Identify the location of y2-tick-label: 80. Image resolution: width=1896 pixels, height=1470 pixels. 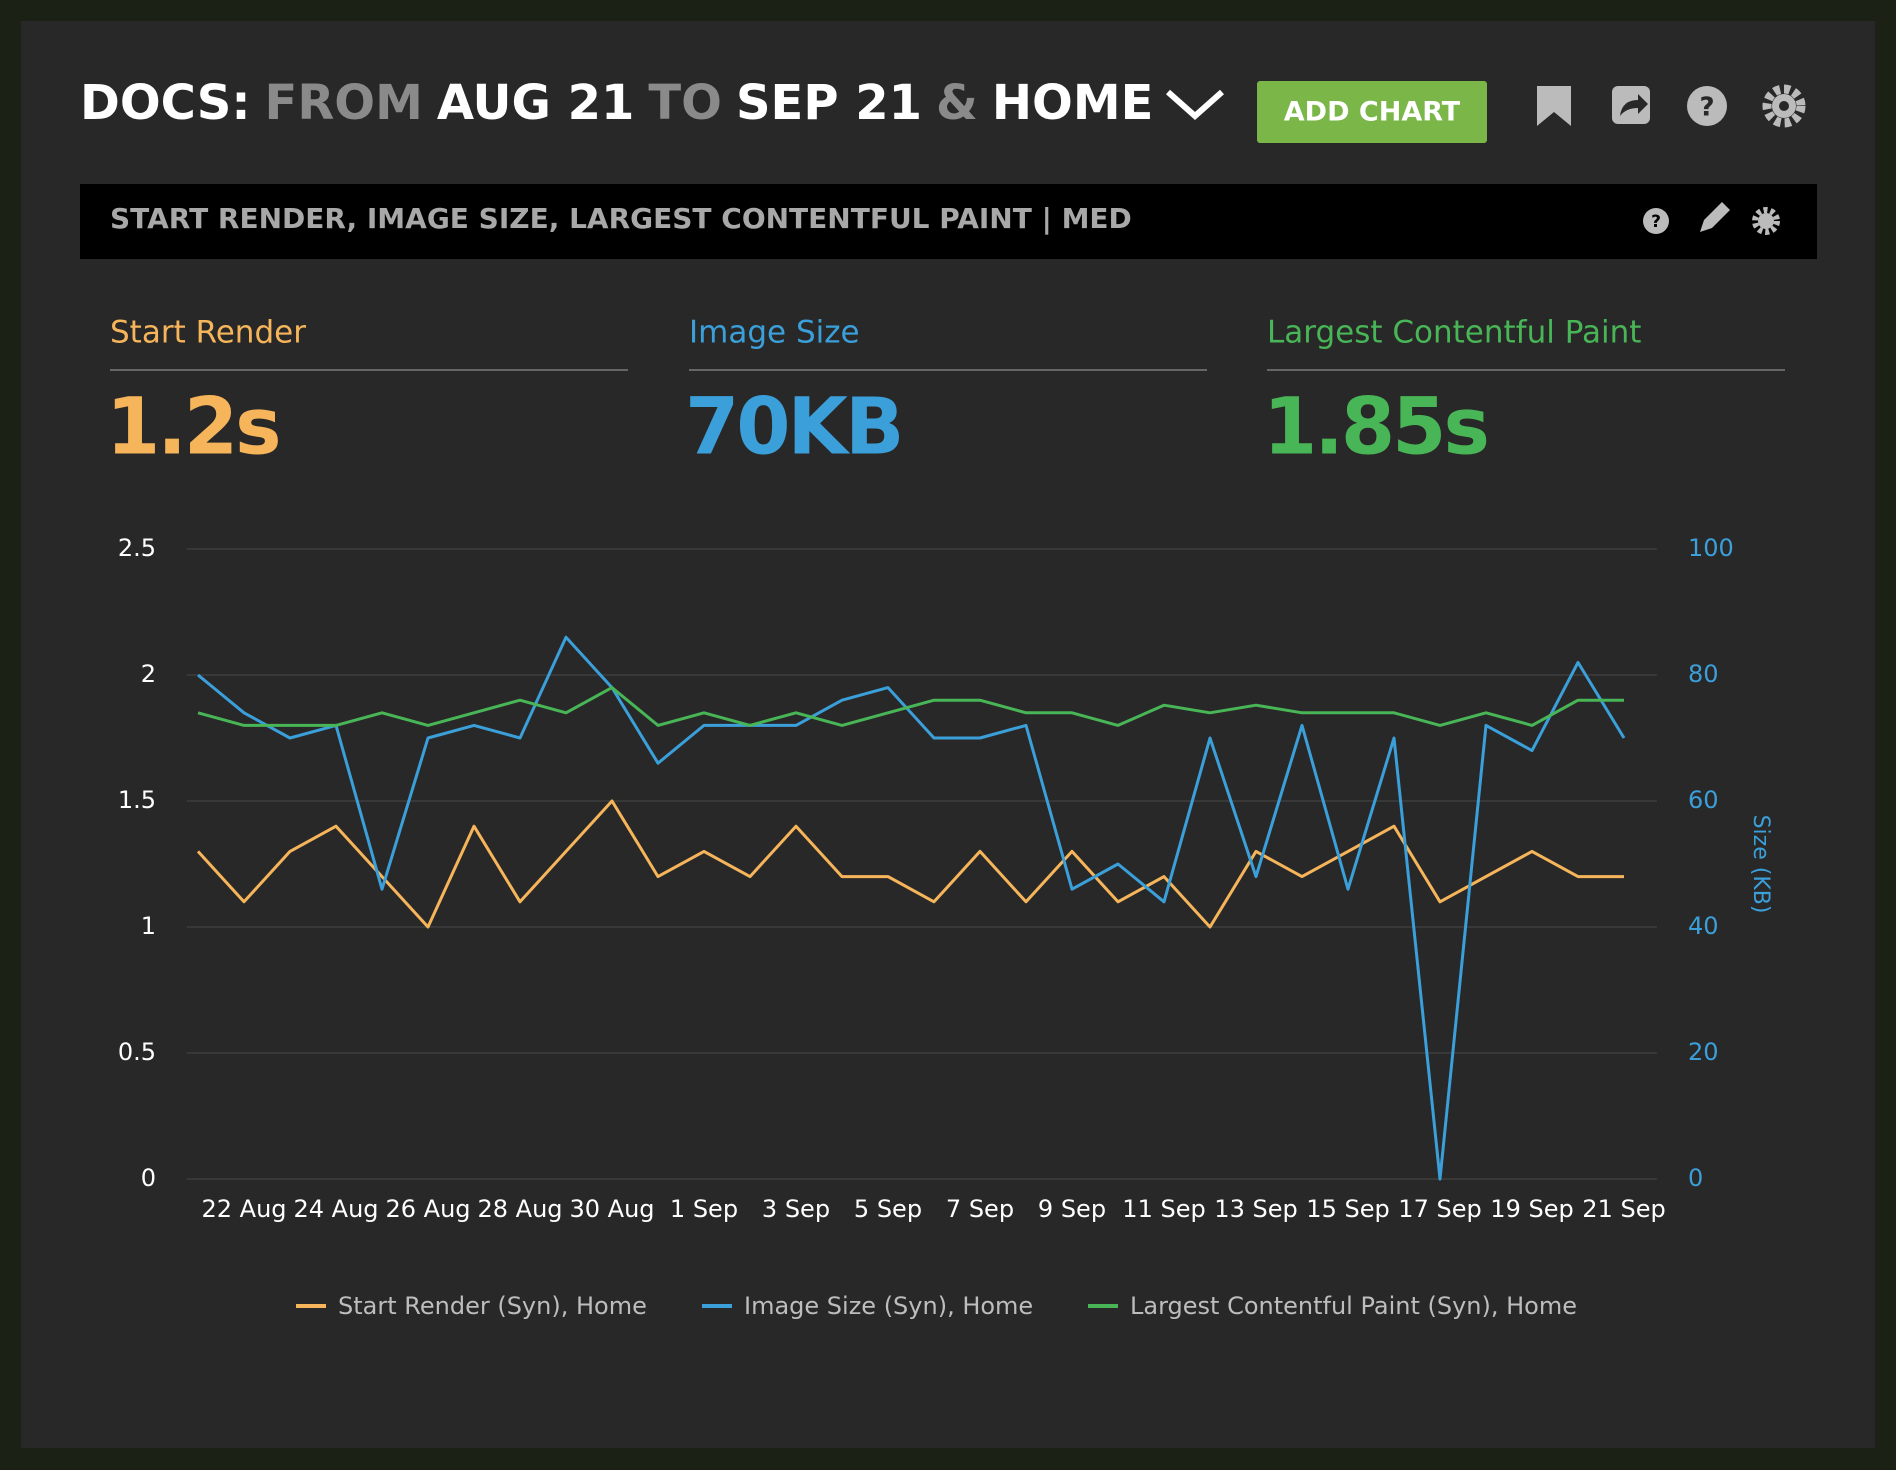
(1703, 674).